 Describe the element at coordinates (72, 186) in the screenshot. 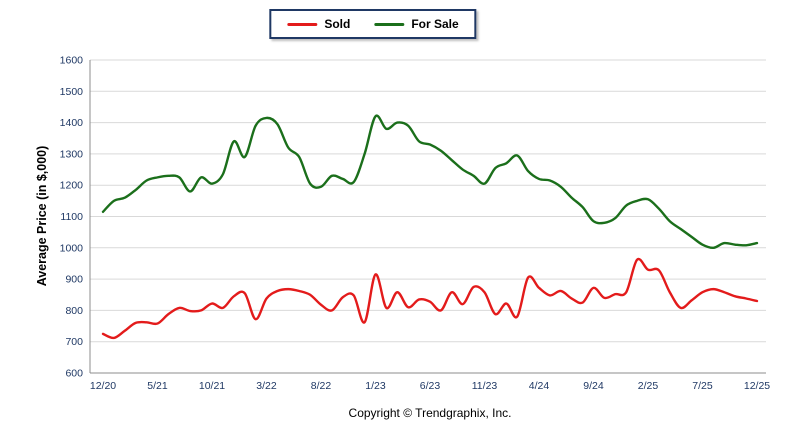

I see `y-tick-label: 1200` at that location.